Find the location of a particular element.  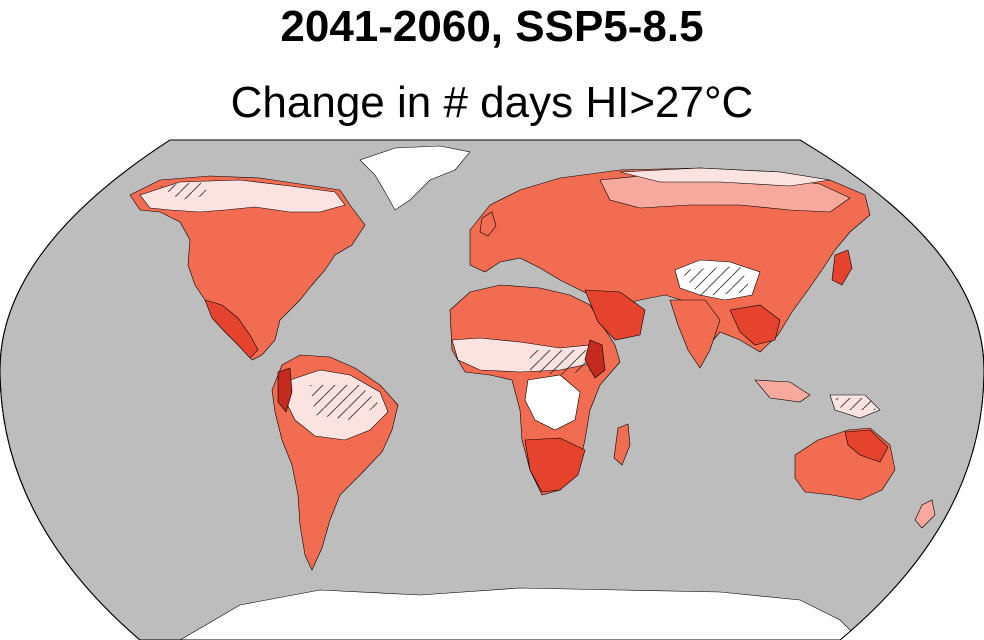

region-arctic-coast-very-low is located at coordinates (725, 177).